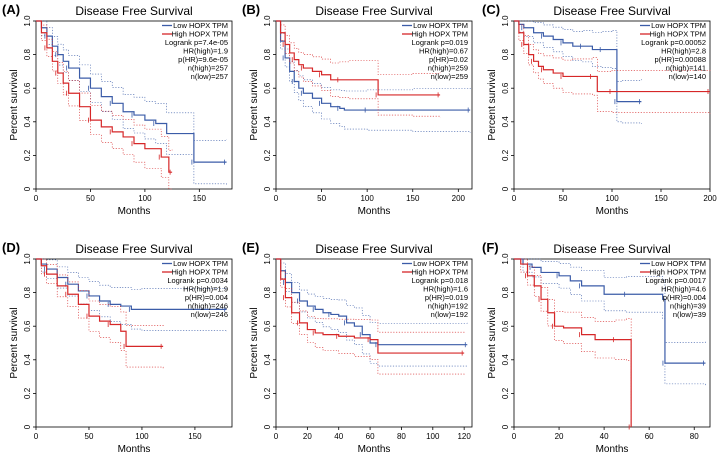 The width and height of the screenshot is (720, 470). What do you see at coordinates (464, 436) in the screenshot?
I see `x-tick-label: 120` at bounding box center [464, 436].